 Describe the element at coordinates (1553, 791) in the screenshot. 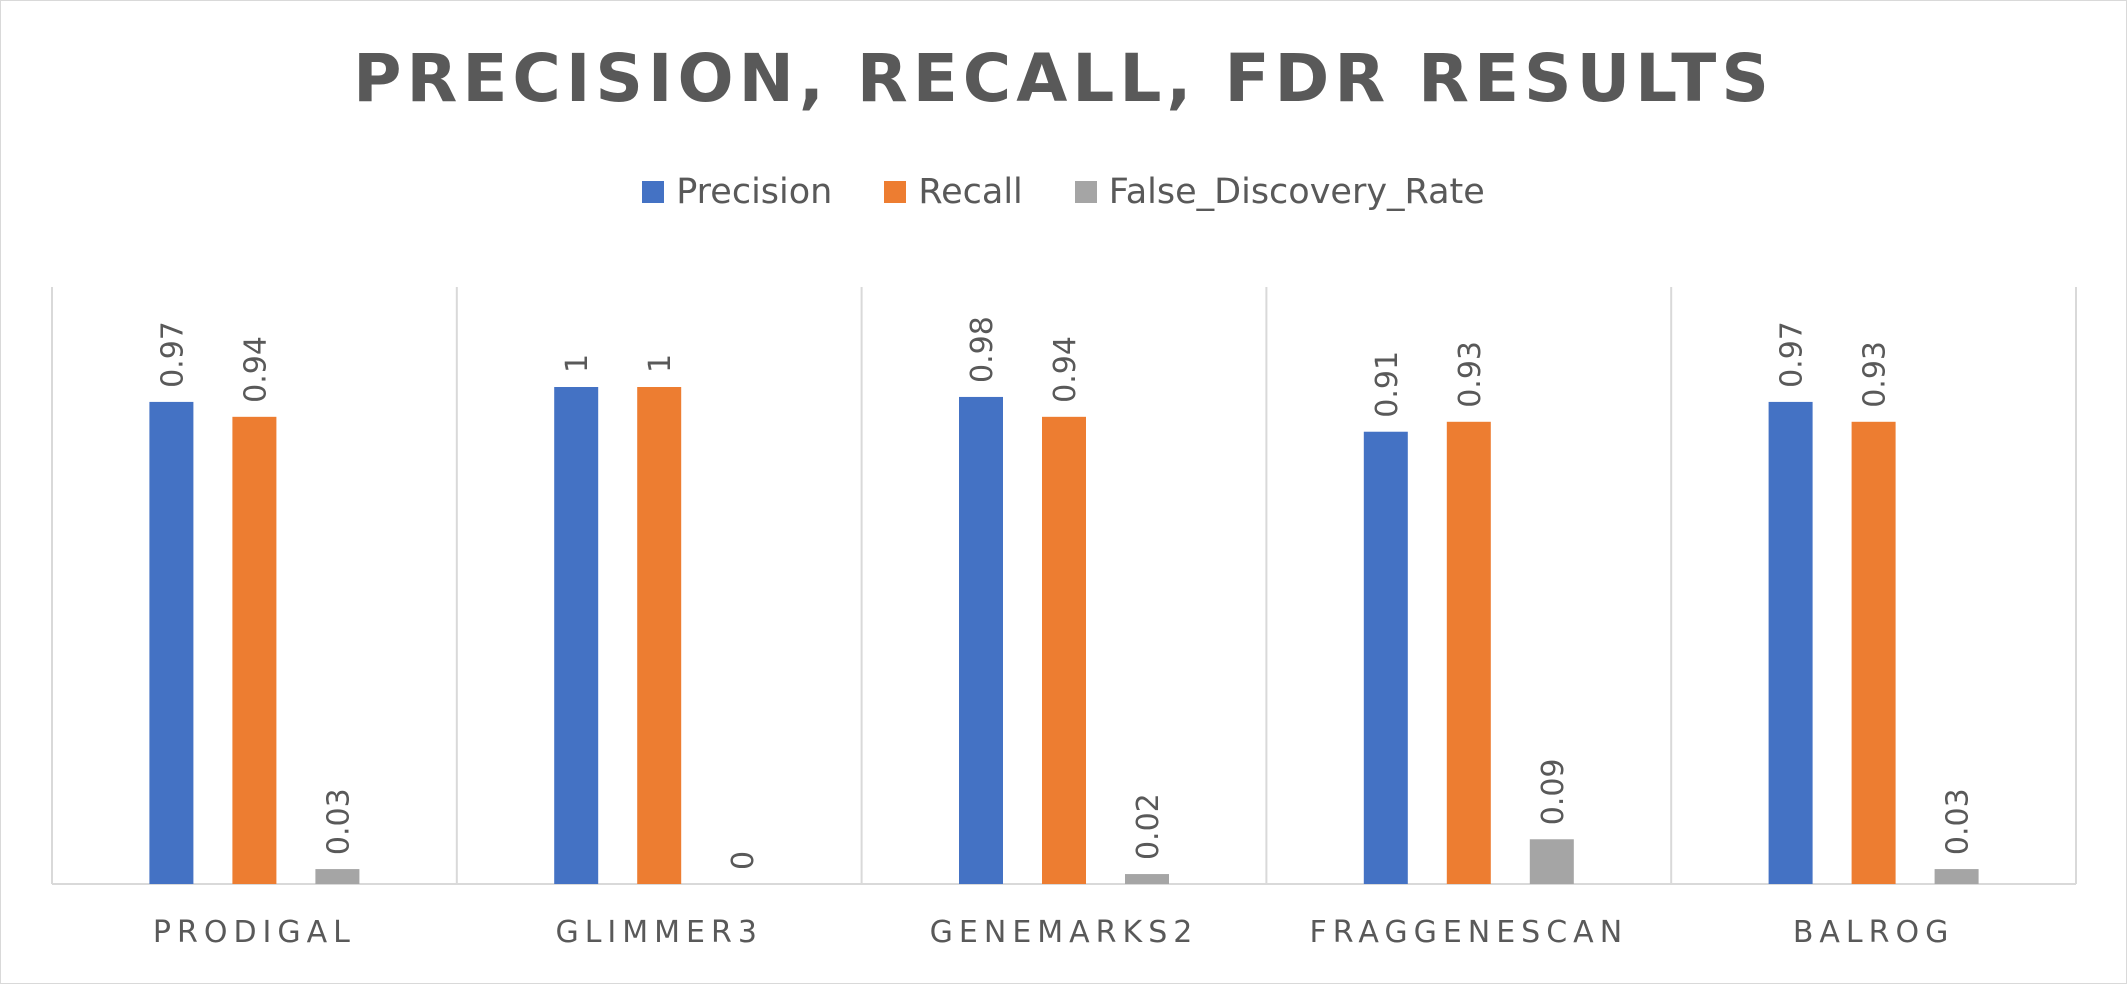

I see `data-label: 0.09` at that location.